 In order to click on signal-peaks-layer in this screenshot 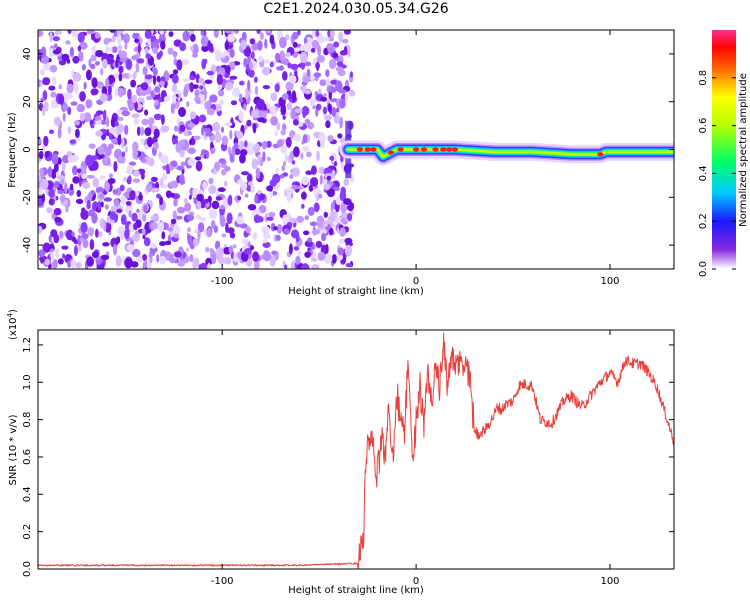, I will do `click(480, 152)`.